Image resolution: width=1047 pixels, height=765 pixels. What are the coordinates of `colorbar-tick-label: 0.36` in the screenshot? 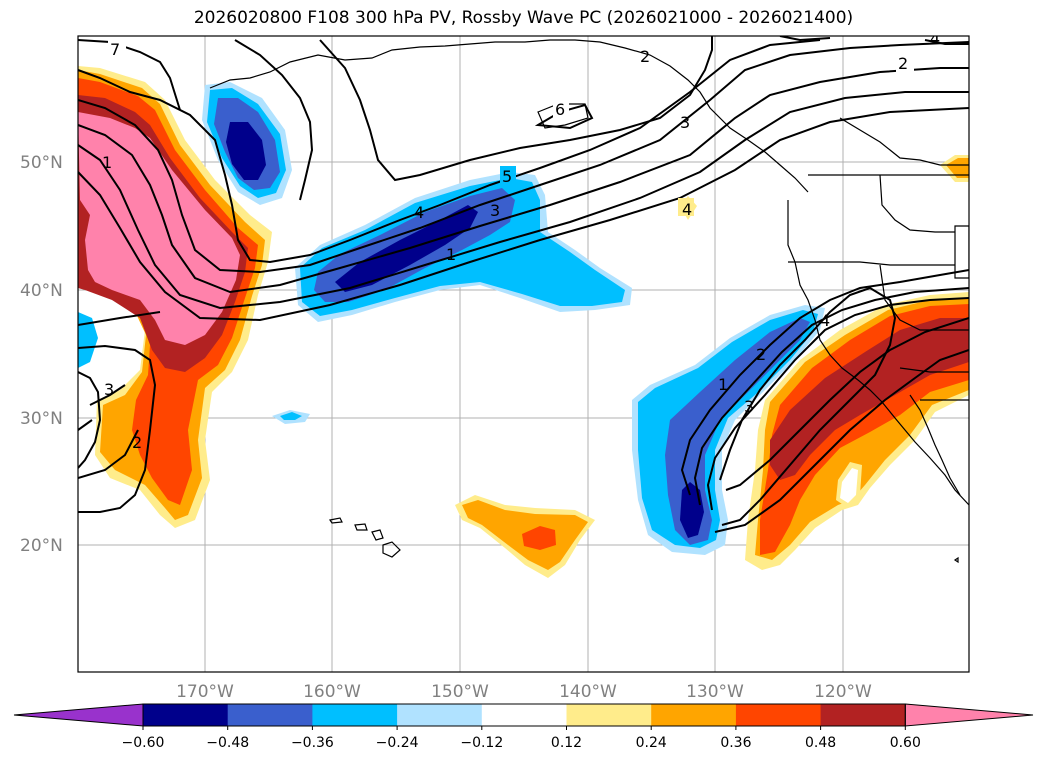 It's located at (735, 743).